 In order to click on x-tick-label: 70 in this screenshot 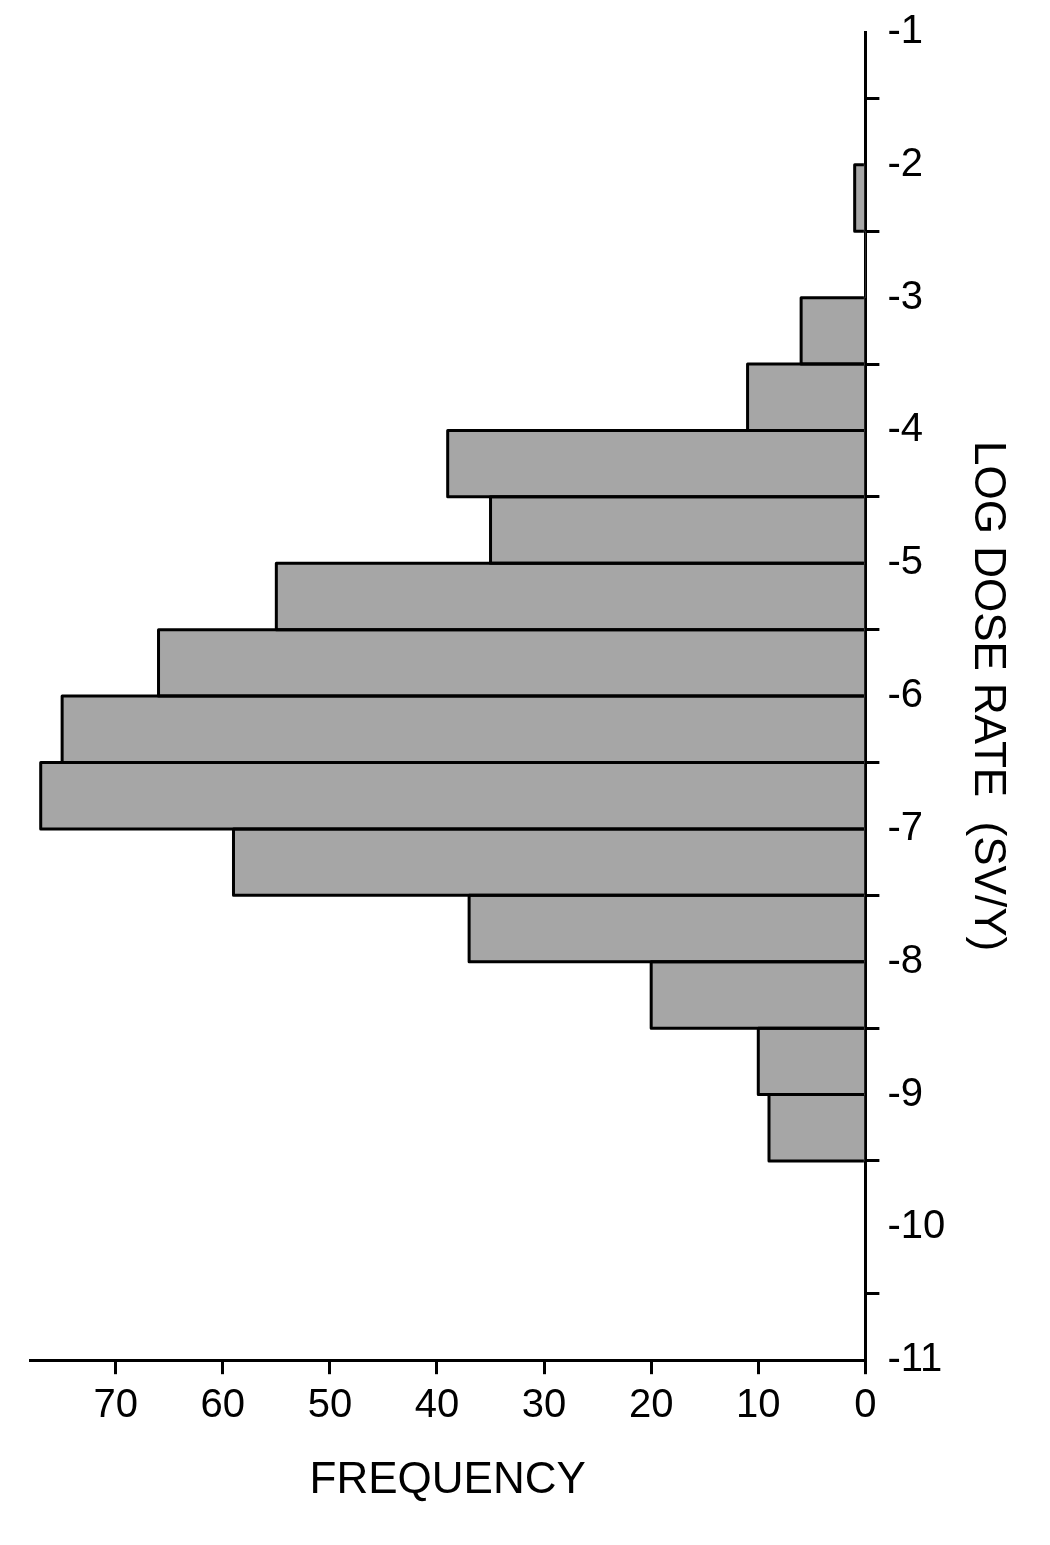, I will do `click(115, 1403)`.